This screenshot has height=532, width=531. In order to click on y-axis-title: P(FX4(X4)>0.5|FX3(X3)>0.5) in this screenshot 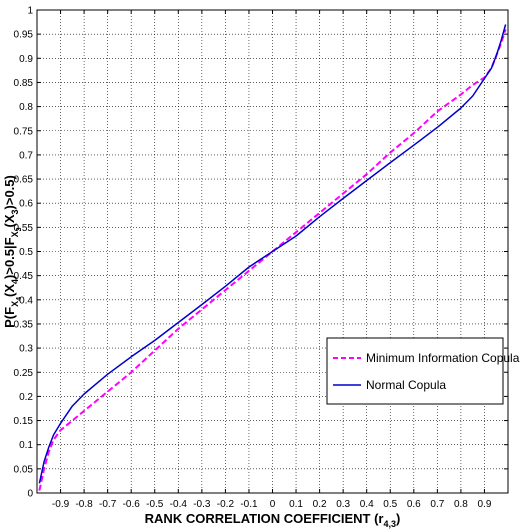, I will do `click(12, 251)`.